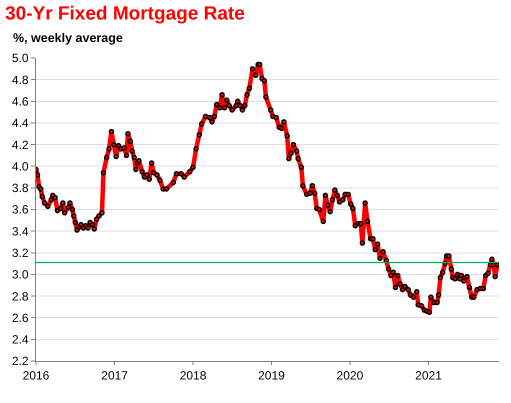 This screenshot has height=403, width=511. Describe the element at coordinates (20, 317) in the screenshot. I see `y-tick-label: 2.6` at that location.